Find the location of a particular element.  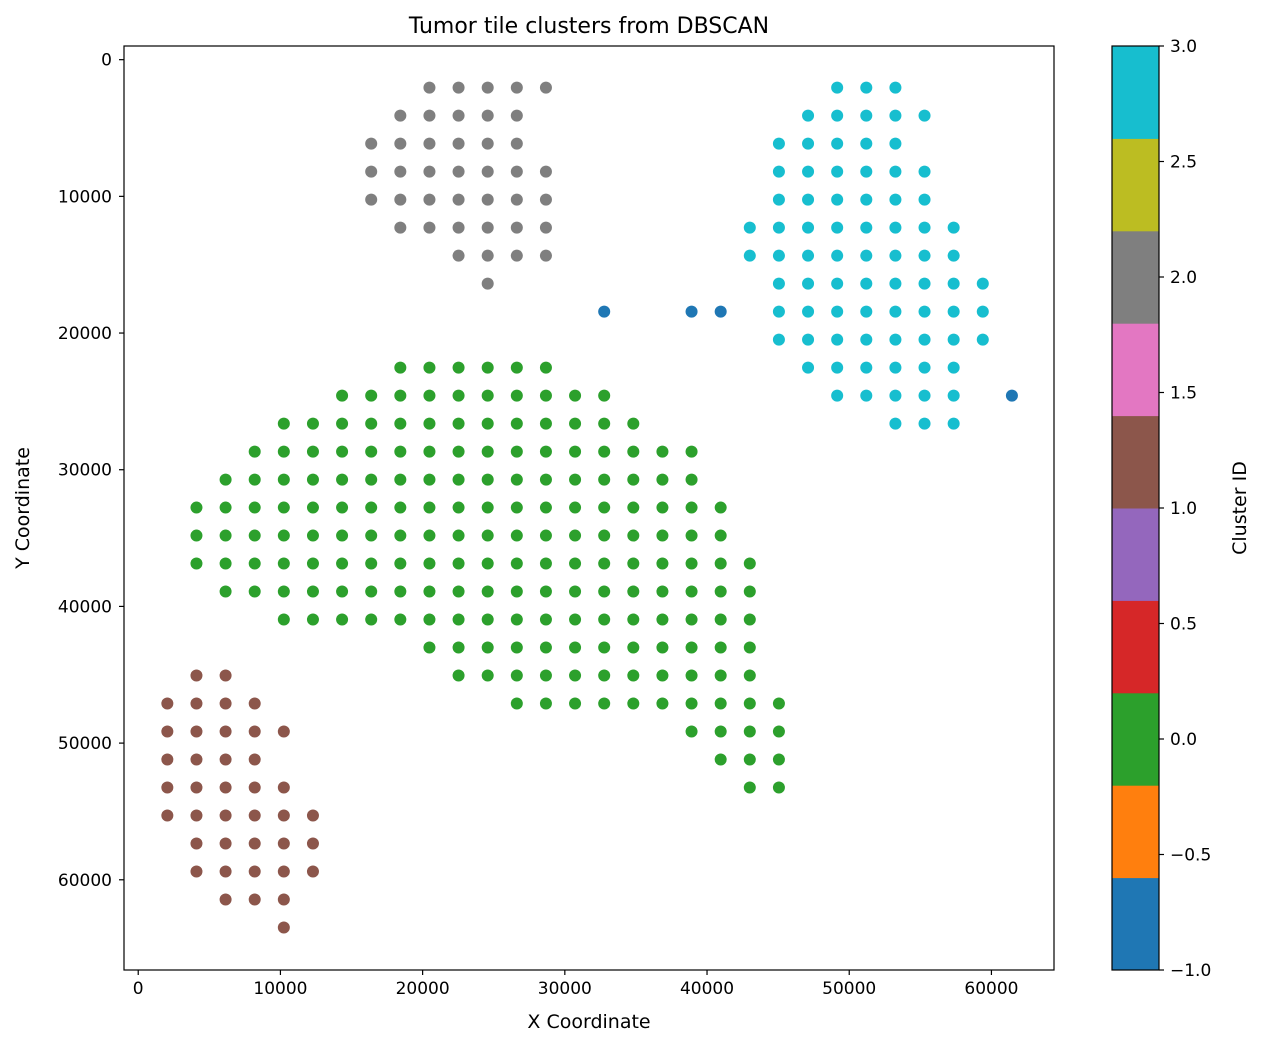

y-tick-label: 30000 is located at coordinates (85, 471).